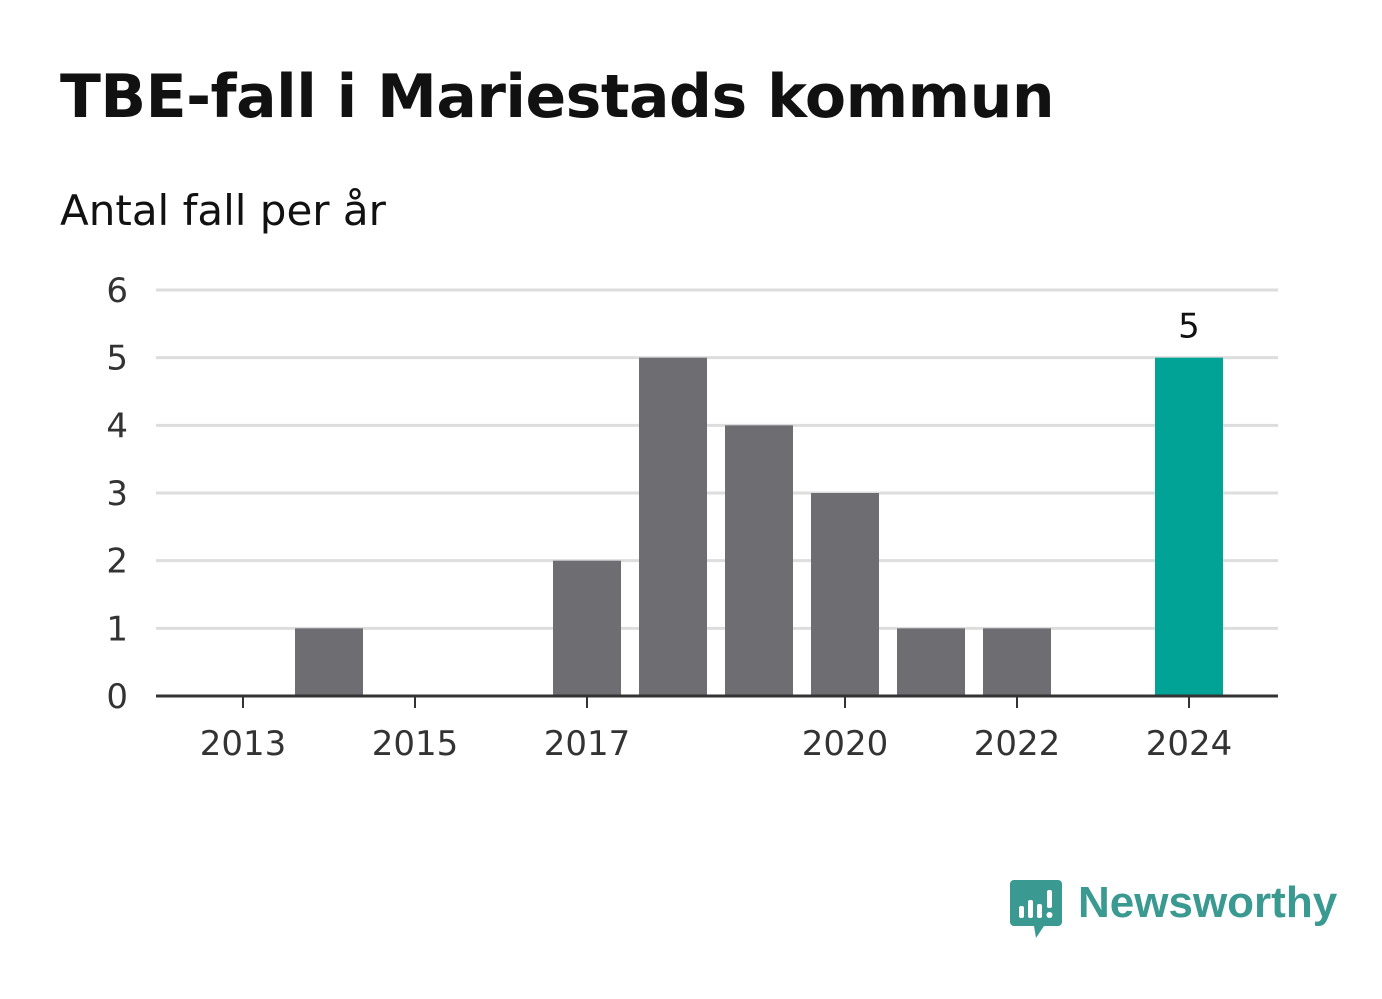 Image resolution: width=1382 pixels, height=999 pixels. Describe the element at coordinates (673, 526) in the screenshot. I see `bar-2018` at that location.